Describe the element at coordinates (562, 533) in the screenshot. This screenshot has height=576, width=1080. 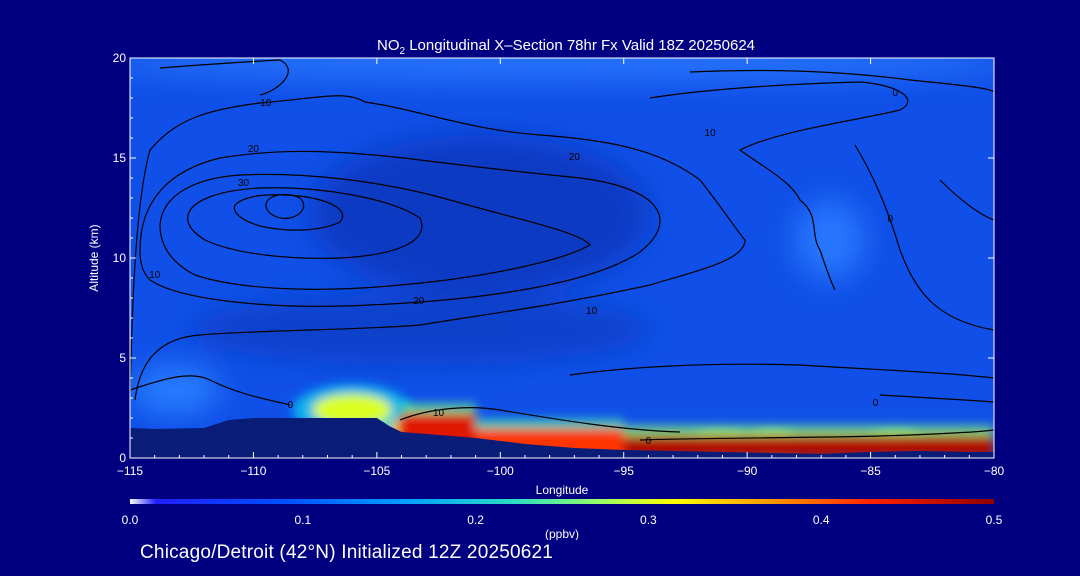
I see `colorbar-units: (ppbv)` at that location.